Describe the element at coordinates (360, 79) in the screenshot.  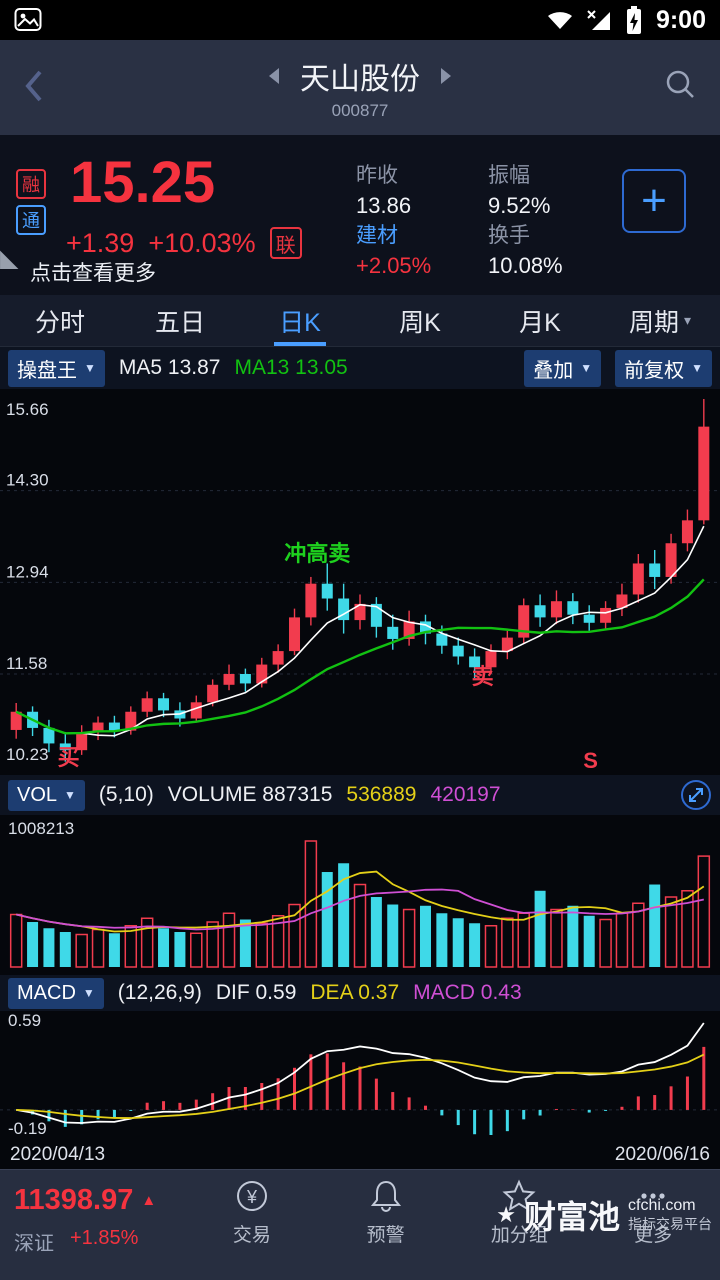
I see `page-title: 天山股份` at that location.